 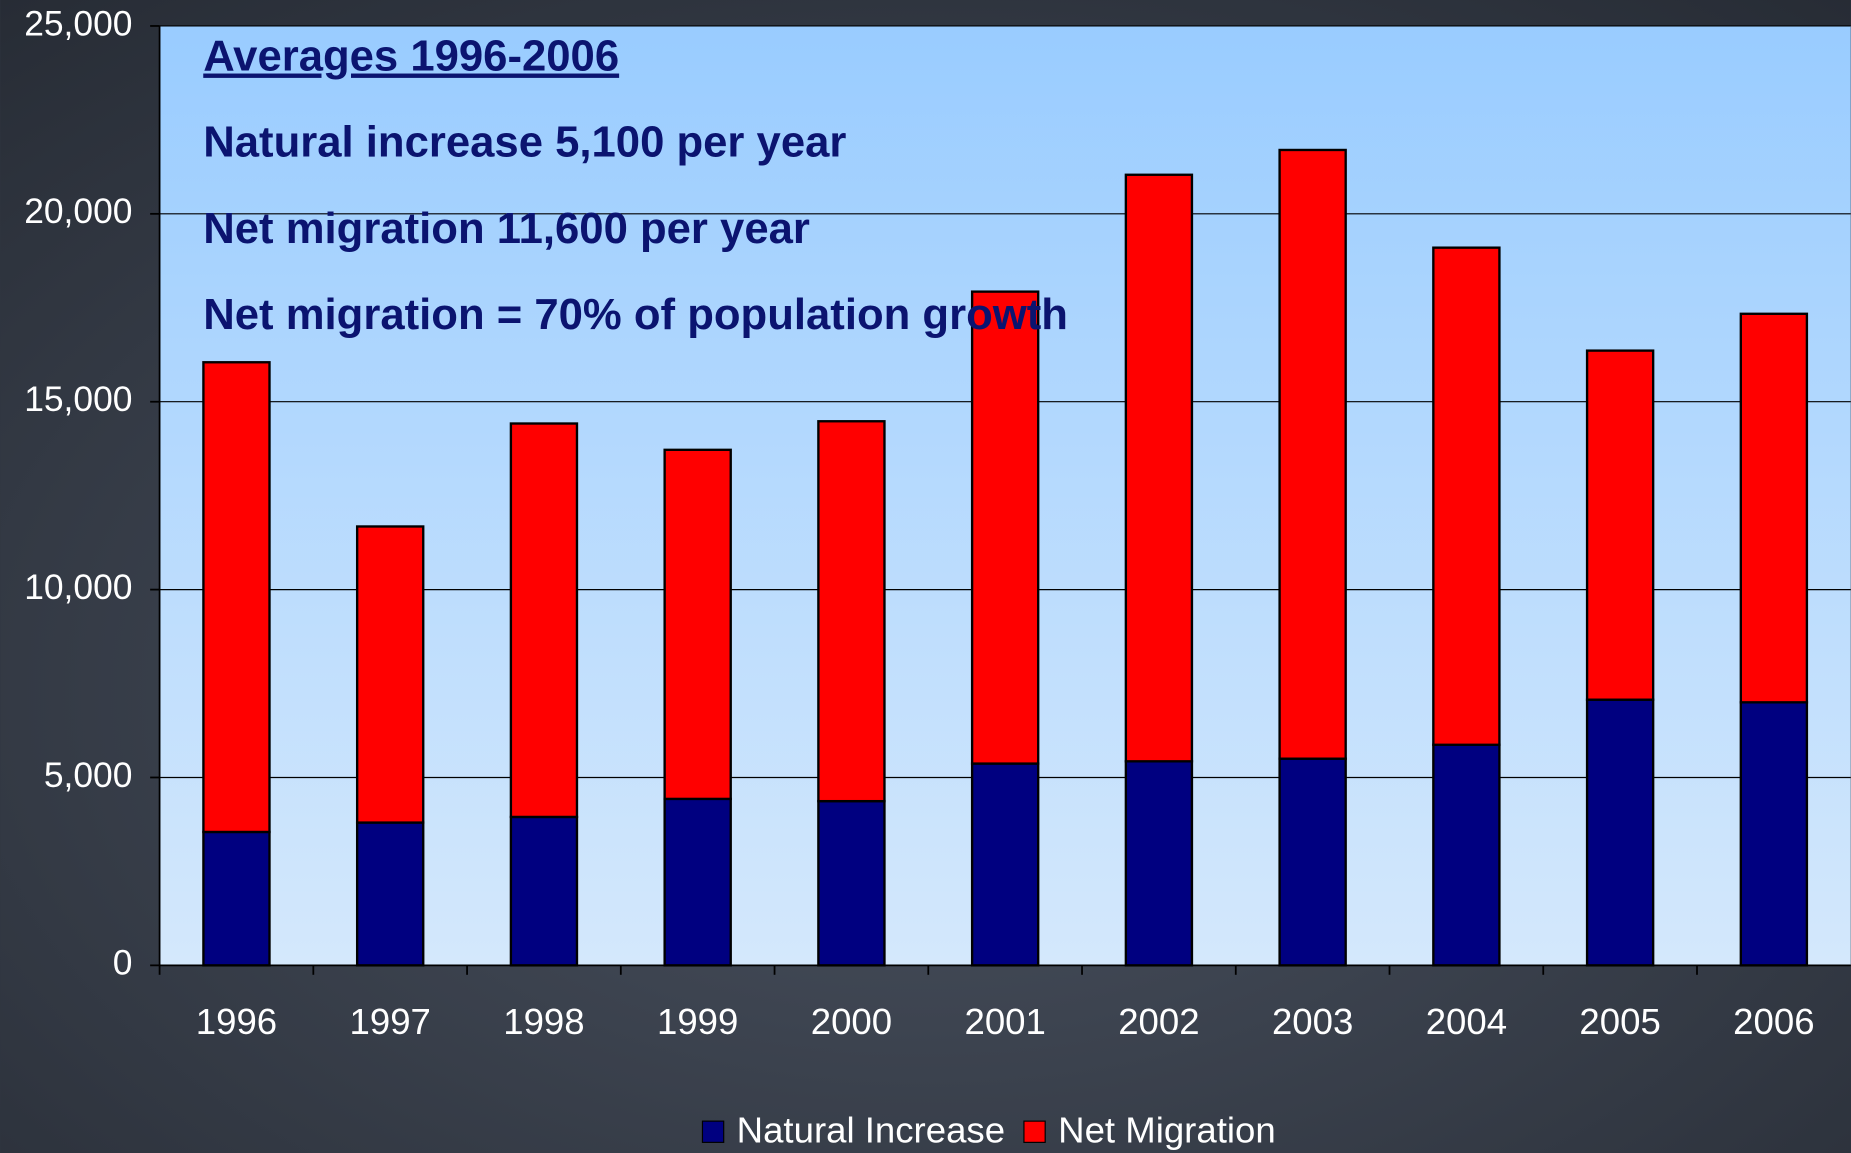 I want to click on legend-label: Natural Increase, so click(x=871, y=1130).